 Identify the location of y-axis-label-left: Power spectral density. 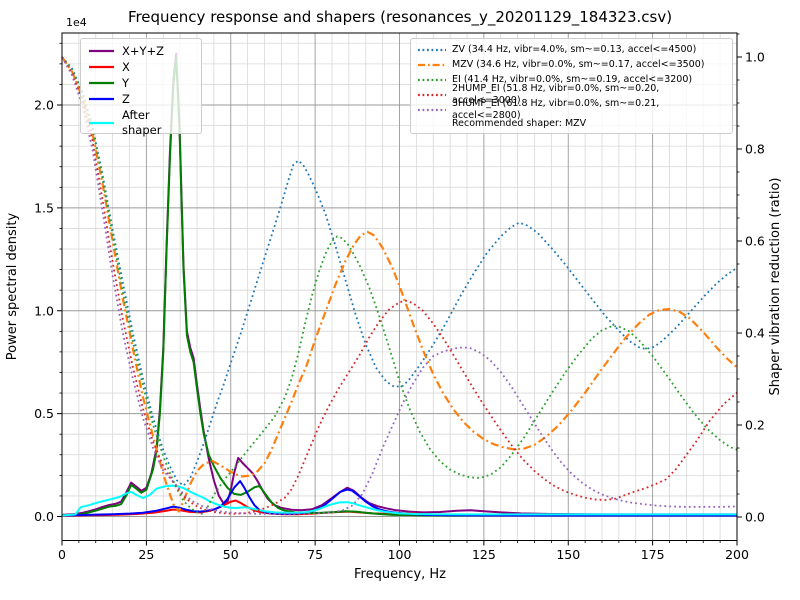
(12, 286).